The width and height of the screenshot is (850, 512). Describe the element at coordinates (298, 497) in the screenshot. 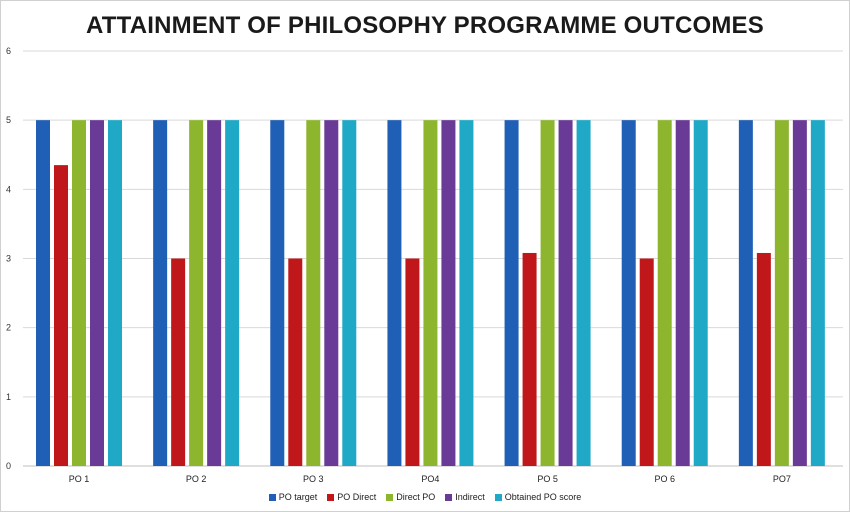

I see `legend-label: PO target` at that location.